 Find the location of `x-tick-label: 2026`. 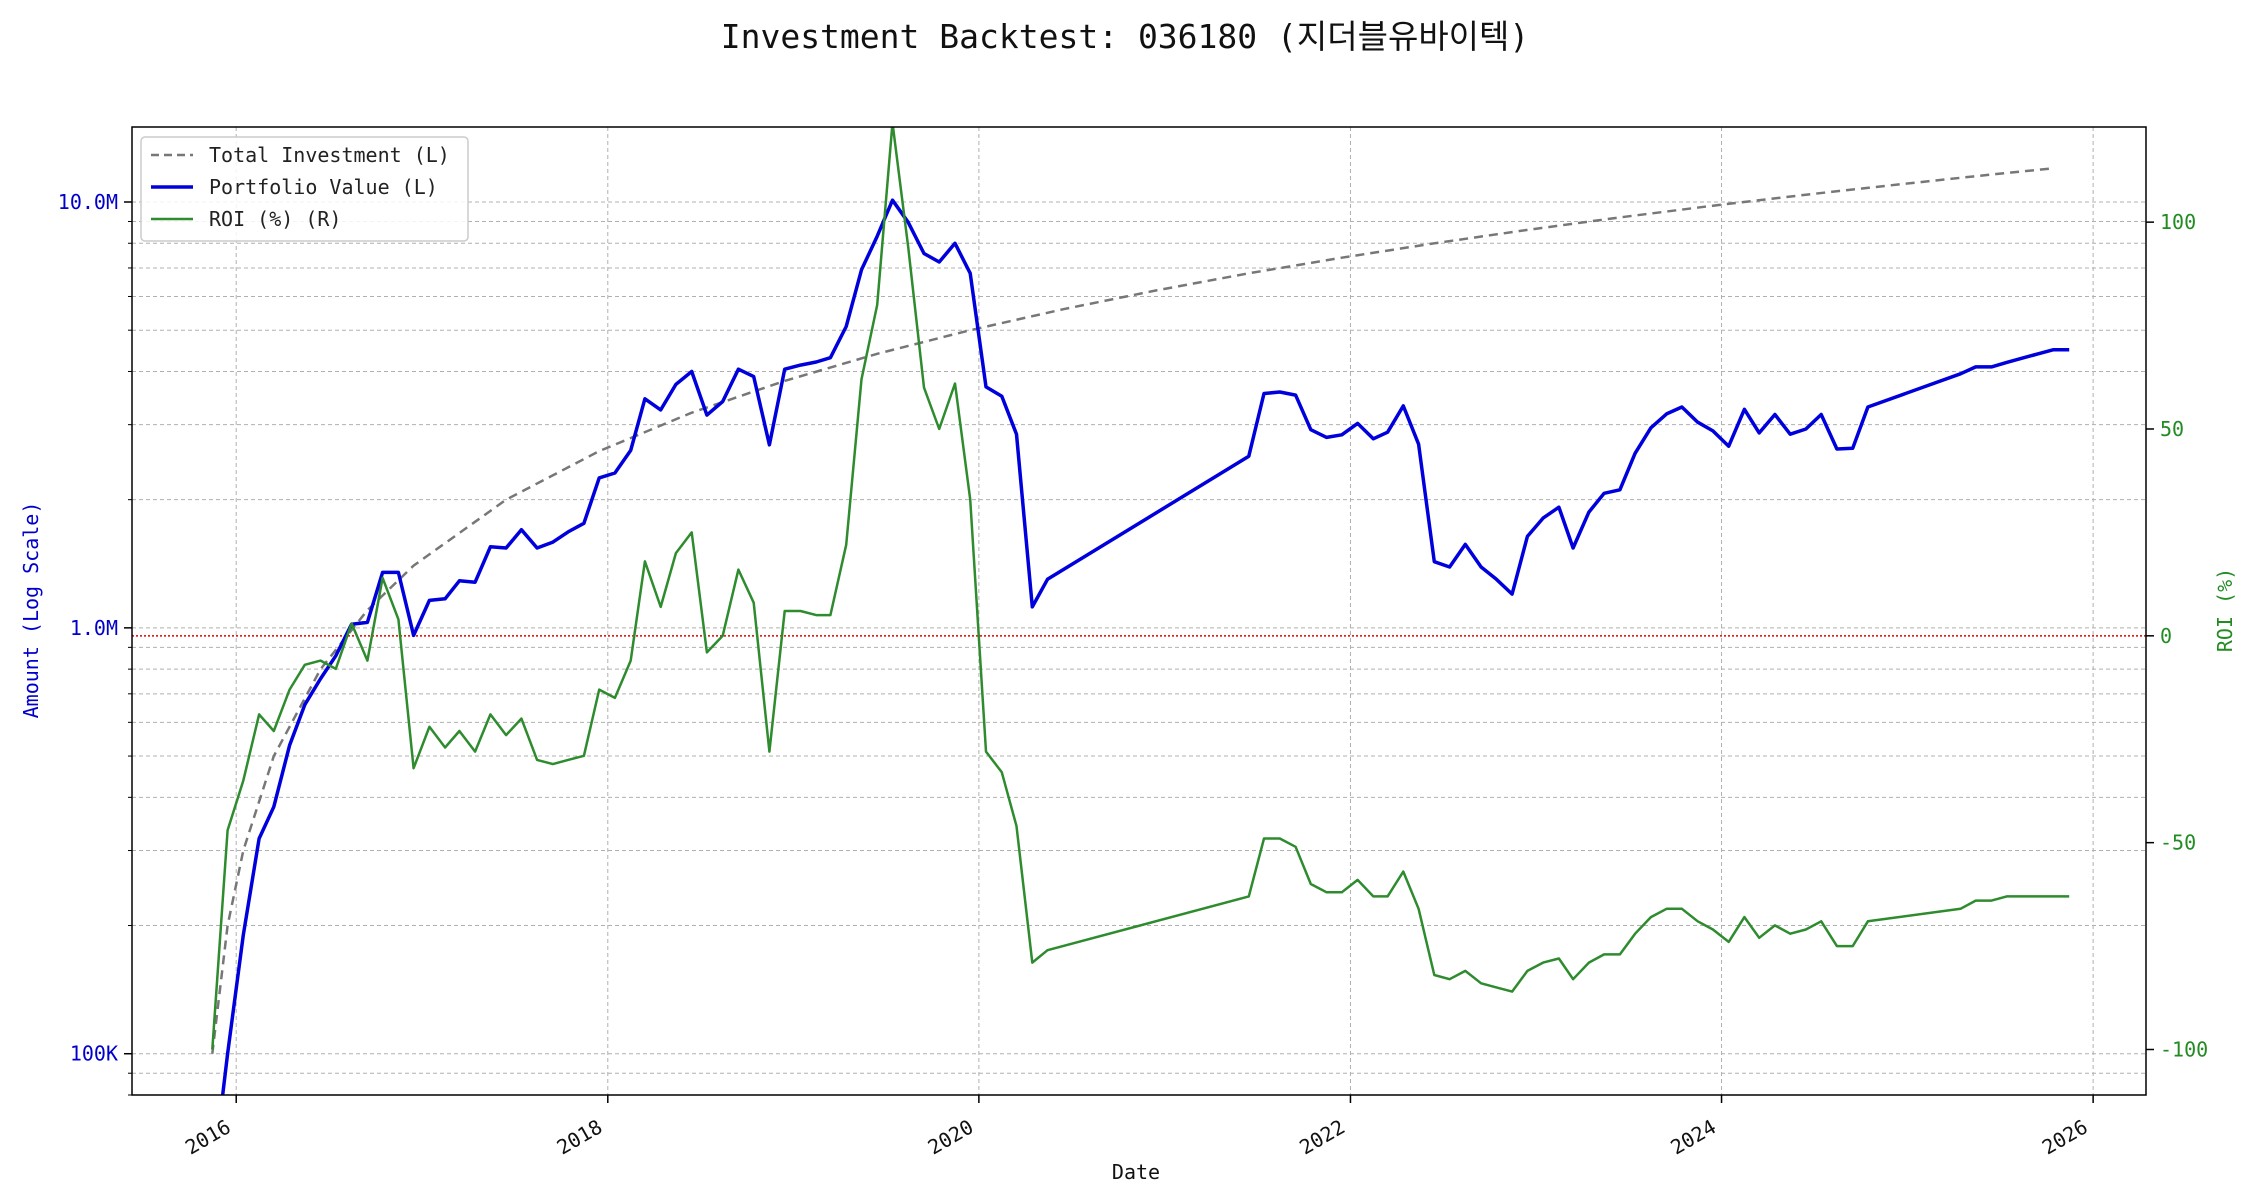

x-tick-label: 2026 is located at coordinates (2065, 1137).